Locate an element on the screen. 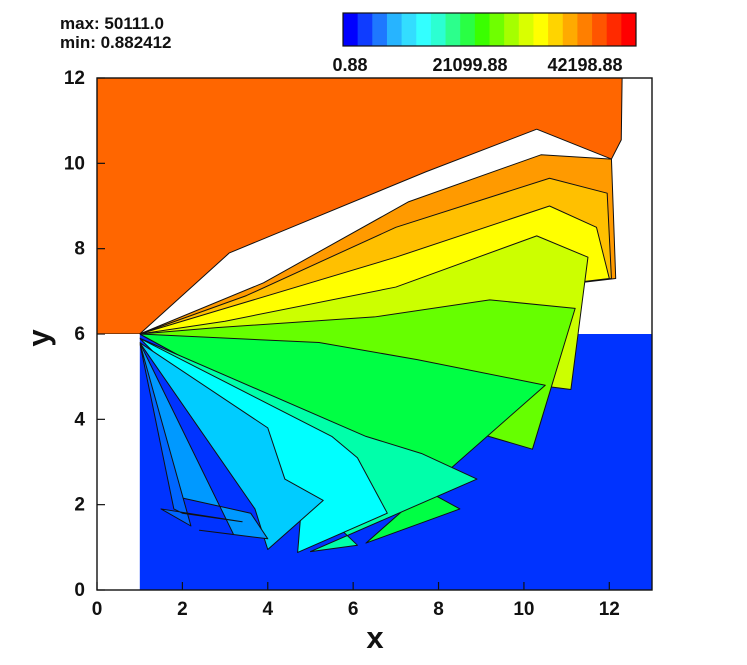 This screenshot has width=747, height=665. level-3-contour is located at coordinates (374, 270).